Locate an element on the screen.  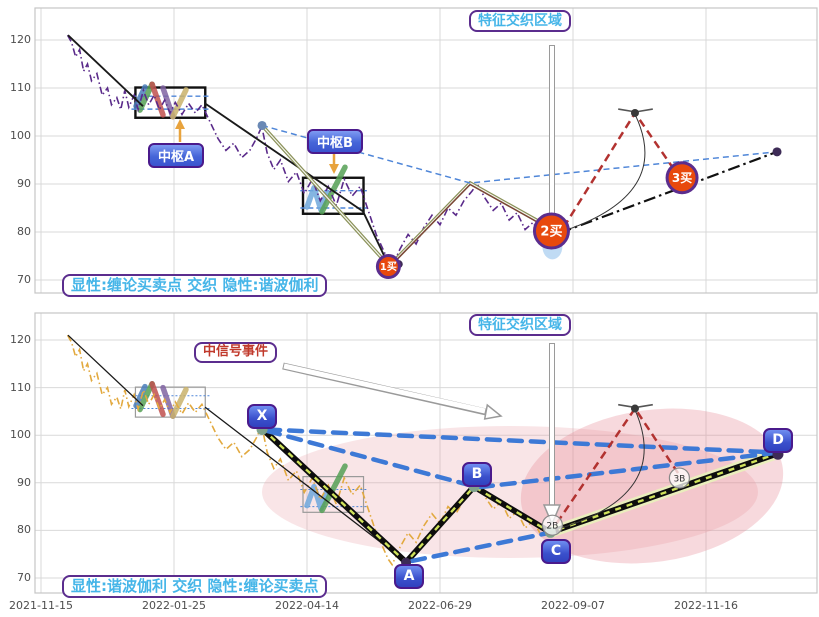
x-date-label: 2022-01-25 is located at coordinates (174, 605).